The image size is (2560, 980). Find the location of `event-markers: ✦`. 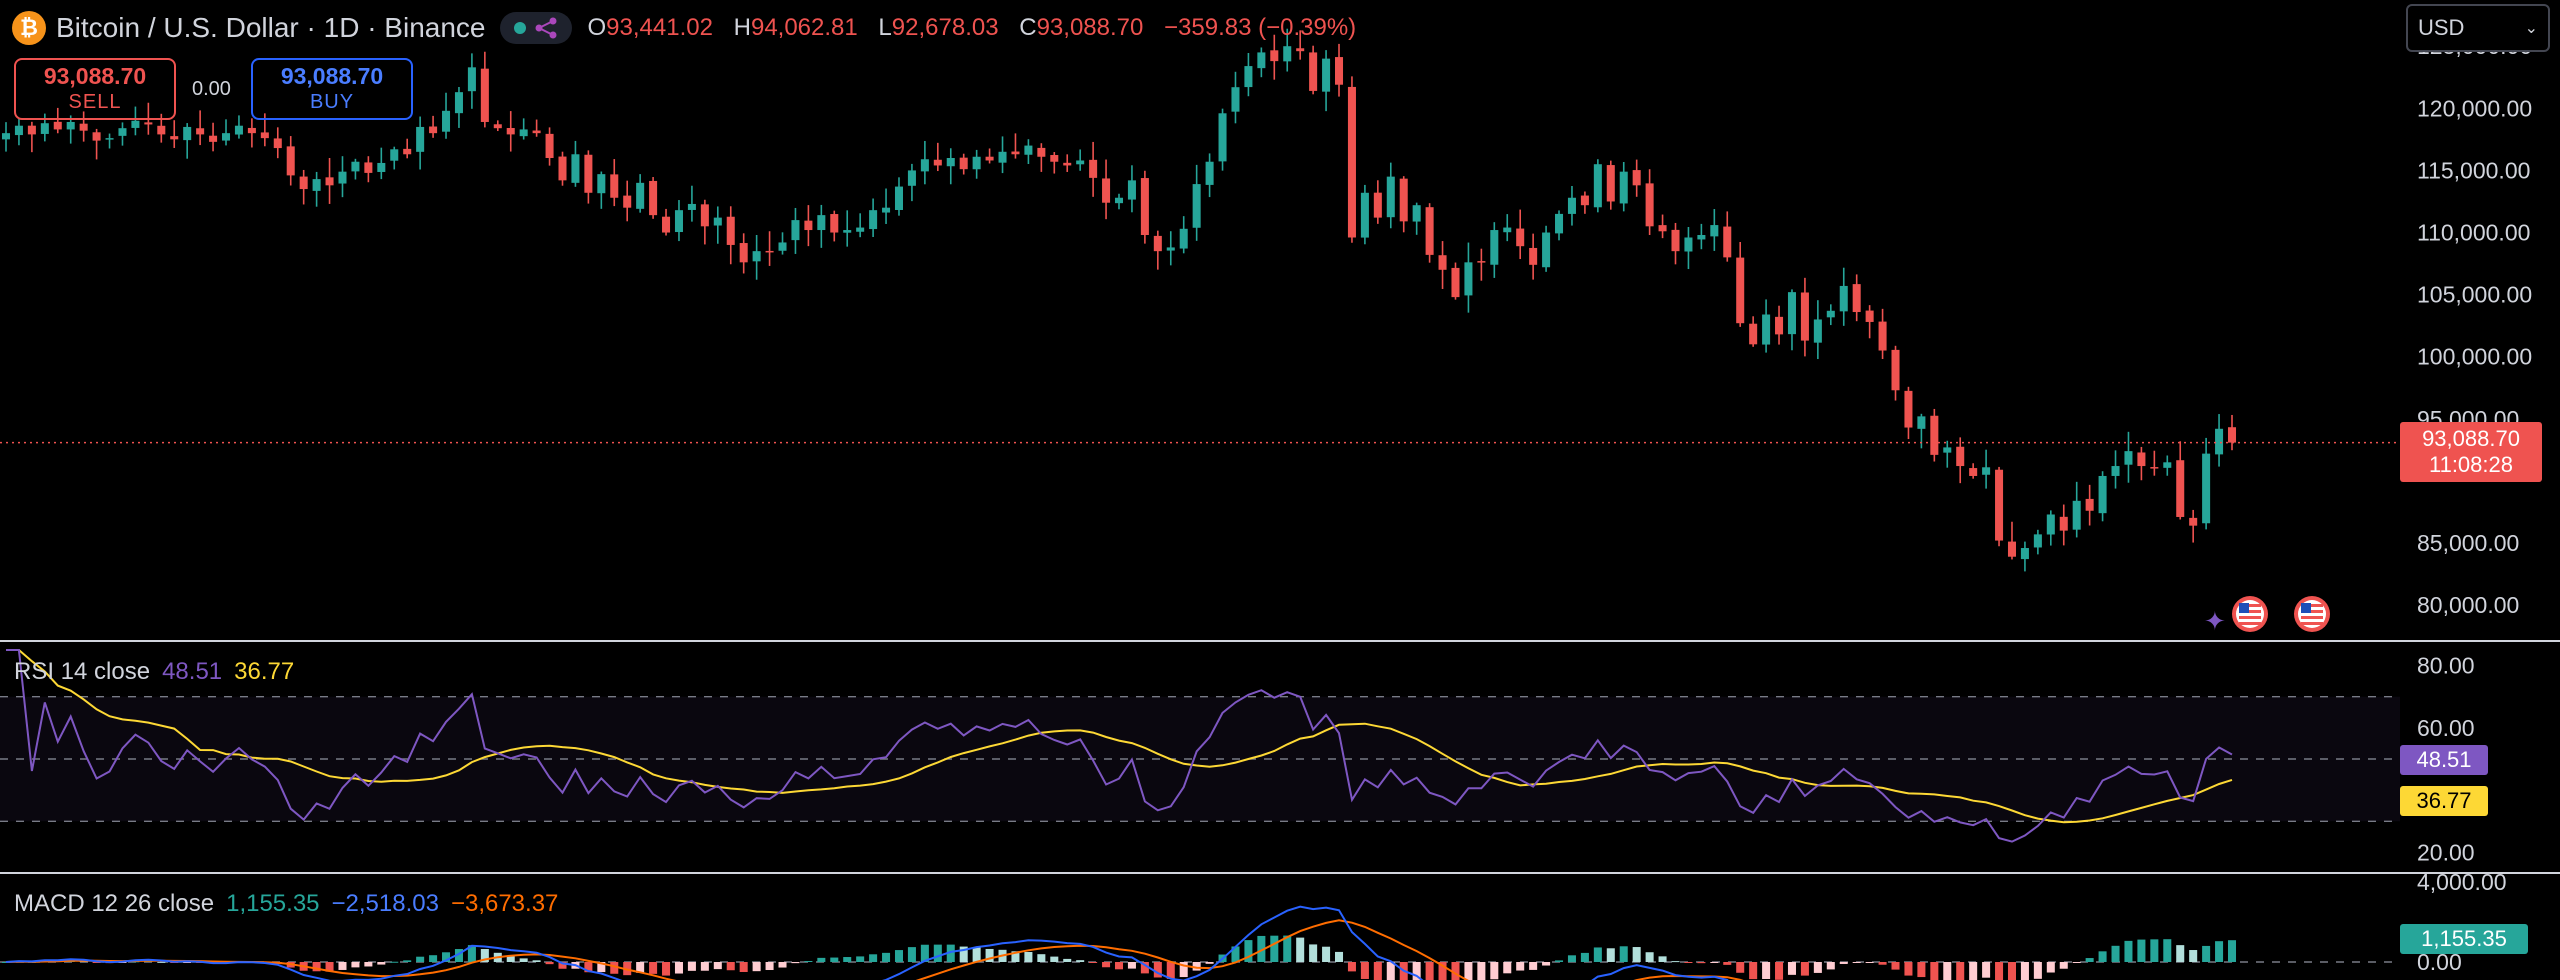

event-markers: ✦ is located at coordinates (2267, 616).